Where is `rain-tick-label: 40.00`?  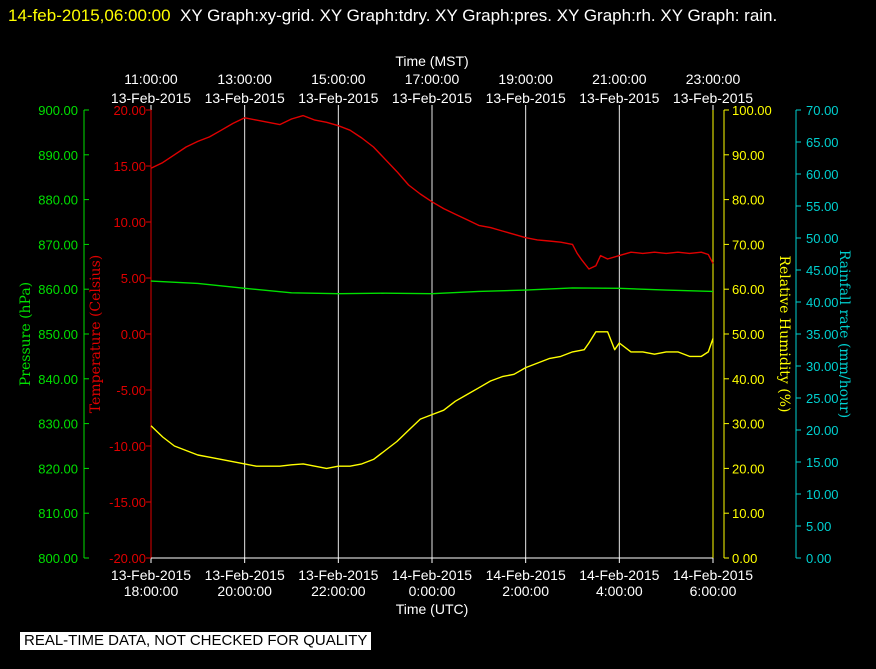 rain-tick-label: 40.00 is located at coordinates (822, 302).